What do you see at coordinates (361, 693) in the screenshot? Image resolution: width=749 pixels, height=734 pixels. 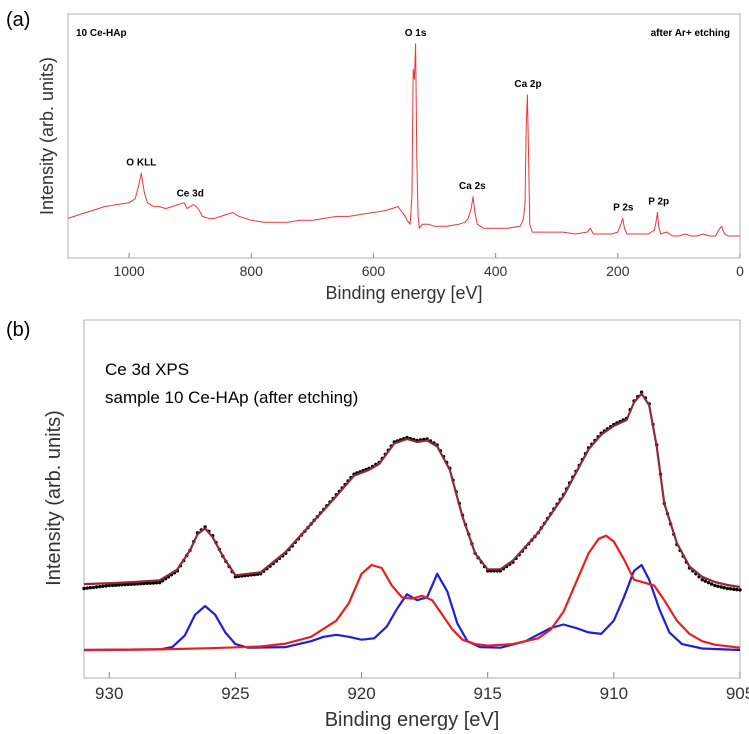 I see `x-tick-label: 920` at bounding box center [361, 693].